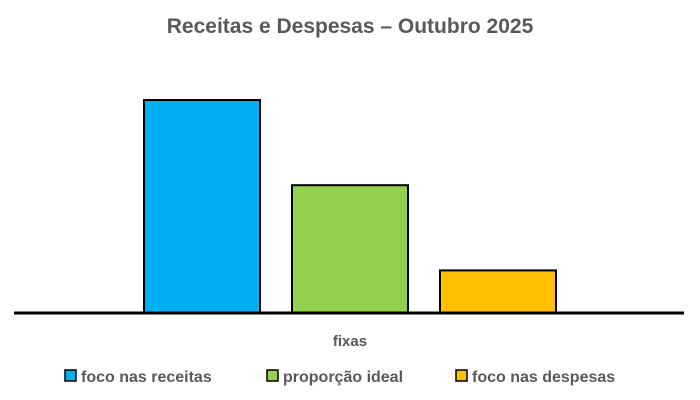 The height and width of the screenshot is (400, 700). Describe the element at coordinates (146, 377) in the screenshot. I see `legend-label: foco nas receitas` at that location.